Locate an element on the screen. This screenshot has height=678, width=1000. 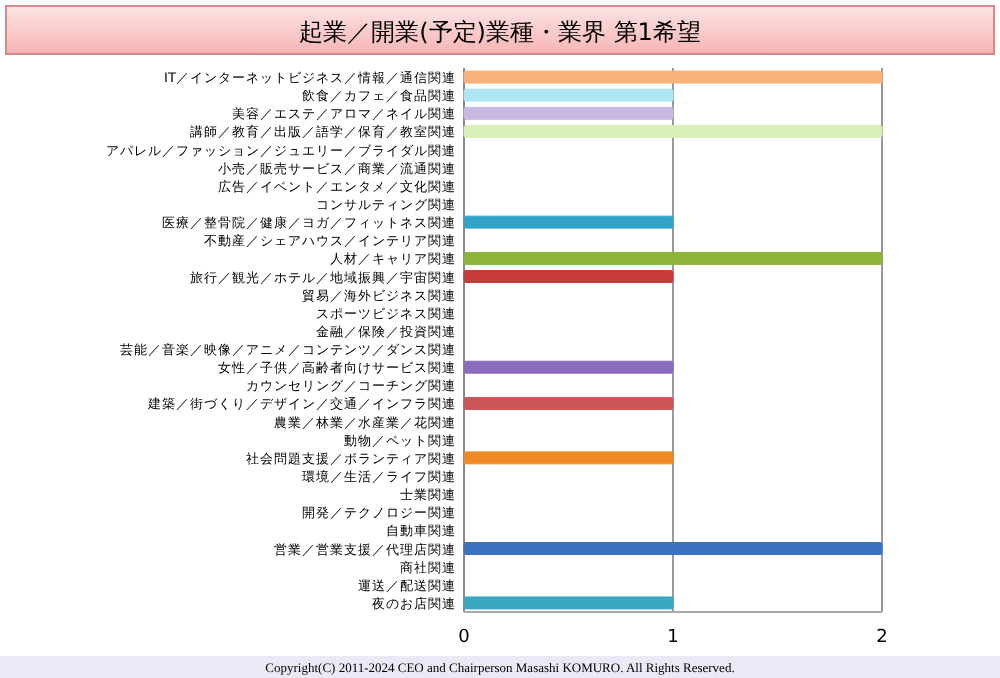
x-tick-label: 1 is located at coordinates (673, 638).